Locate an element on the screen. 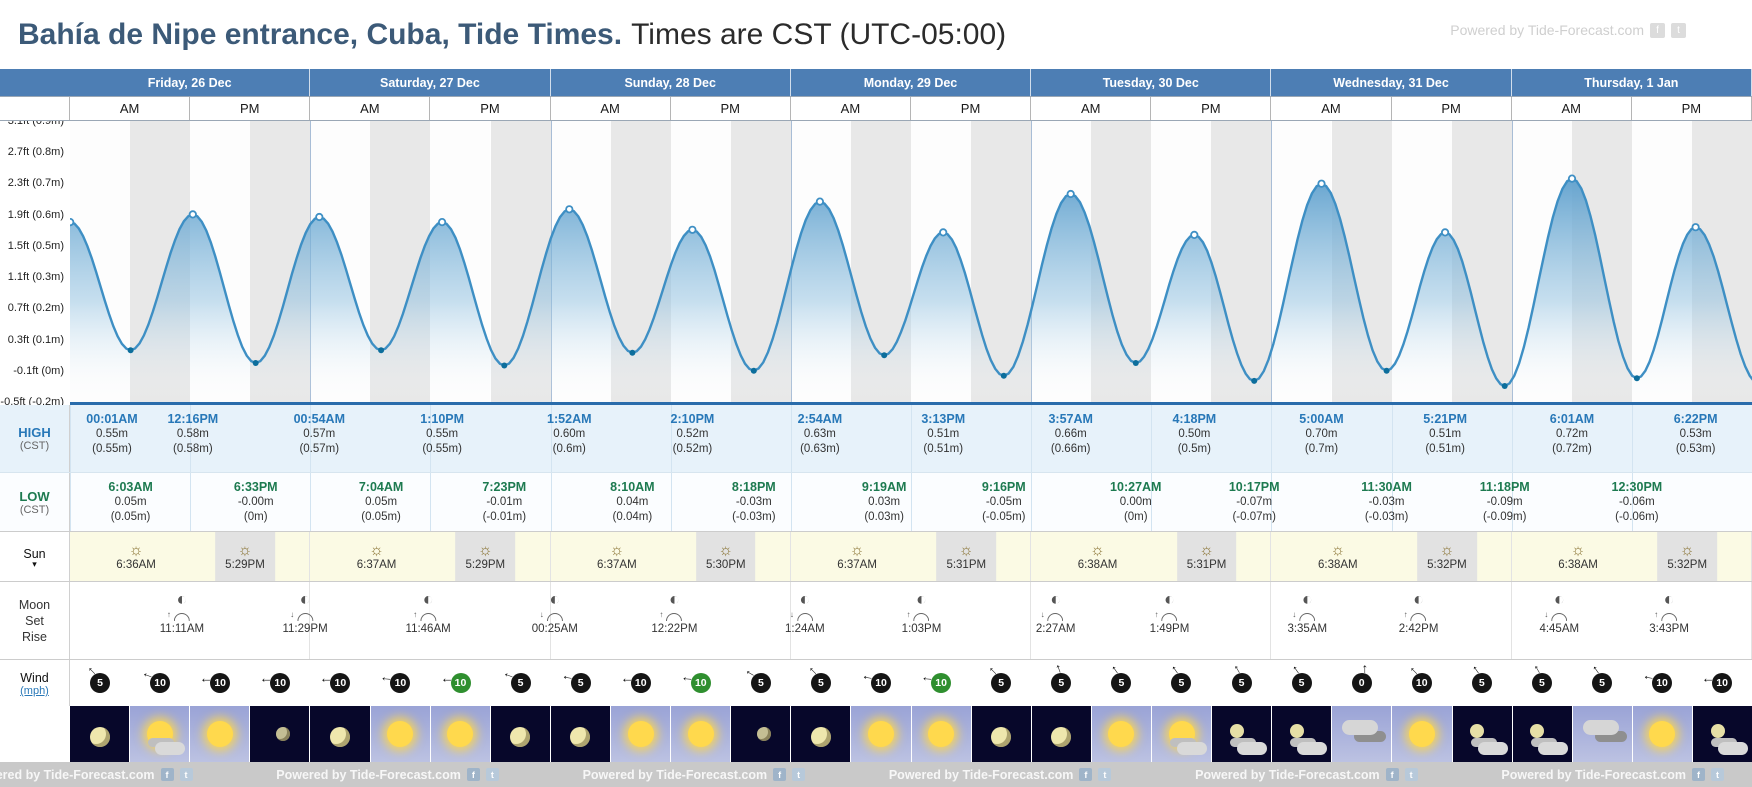  weather-sun-cloud-icon is located at coordinates (1181, 734).